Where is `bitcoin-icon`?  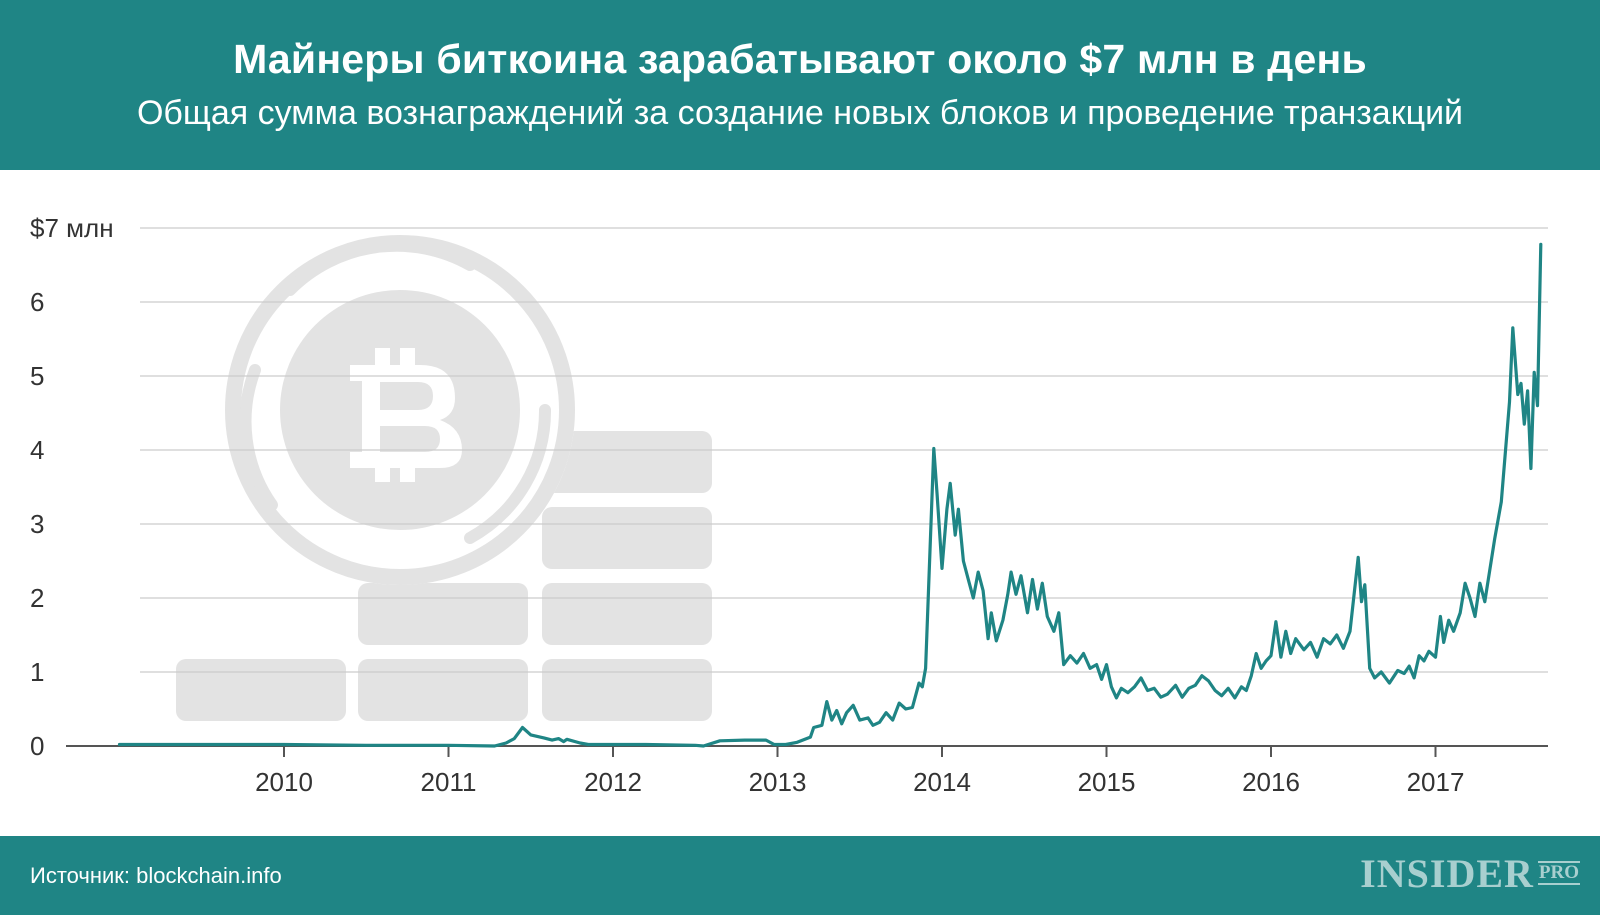 bitcoin-icon is located at coordinates (406, 415).